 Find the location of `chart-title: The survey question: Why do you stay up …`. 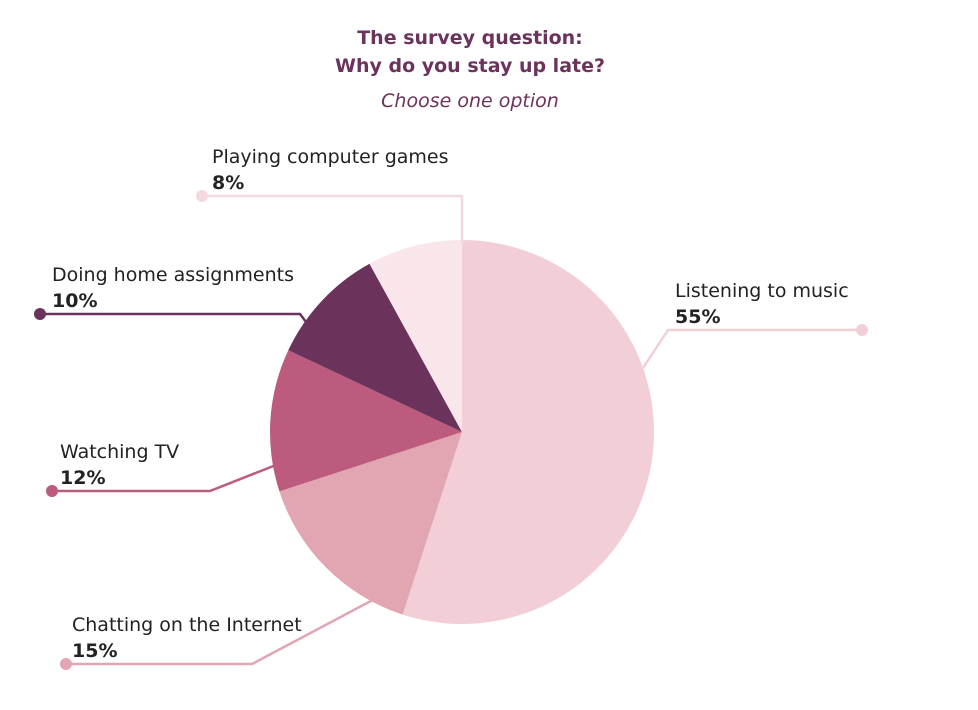

chart-title: The survey question: Why do you stay up … is located at coordinates (470, 52).